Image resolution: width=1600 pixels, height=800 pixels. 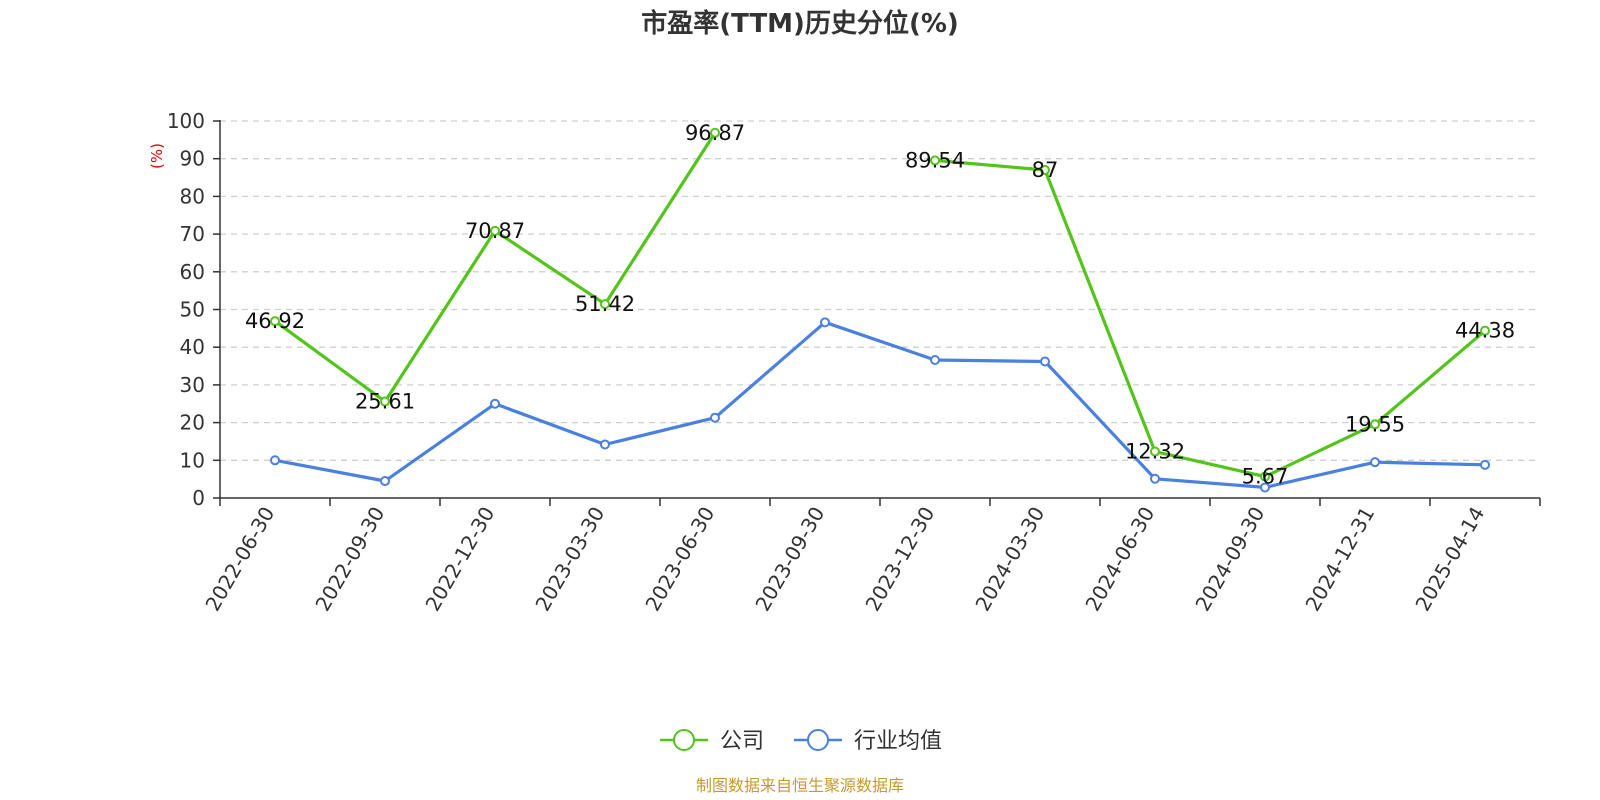 I want to click on data-label: 19.55, so click(x=1375, y=424).